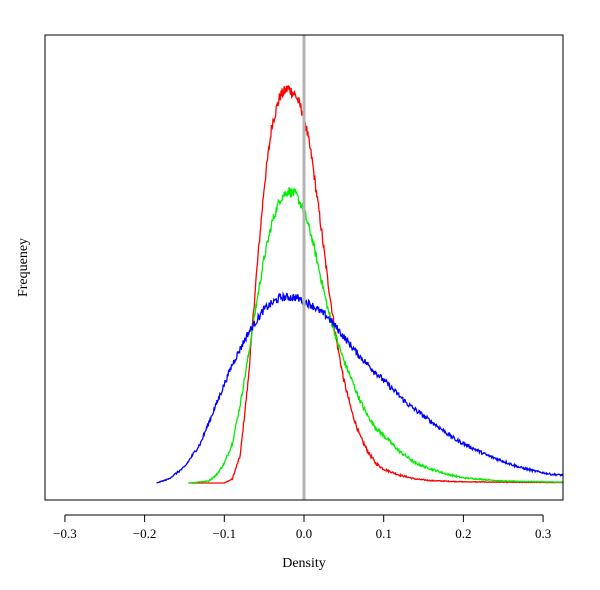  I want to click on x-tick-label: 0.0, so click(304, 533).